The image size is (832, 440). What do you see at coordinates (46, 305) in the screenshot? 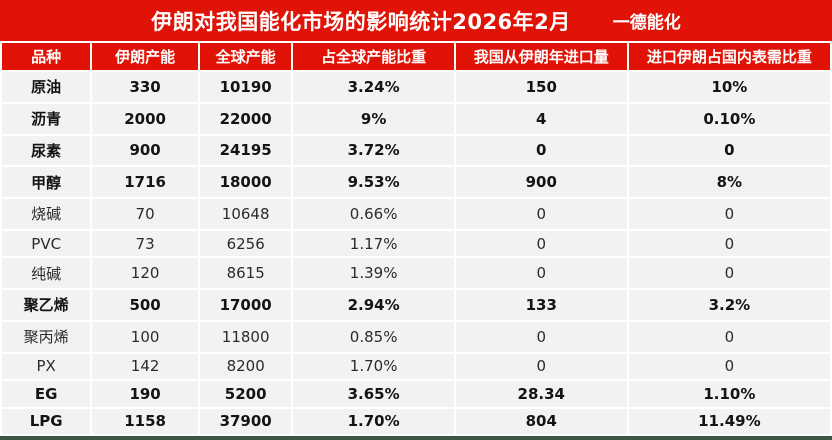
I see `row-label-cell: 聚乙烯` at bounding box center [46, 305].